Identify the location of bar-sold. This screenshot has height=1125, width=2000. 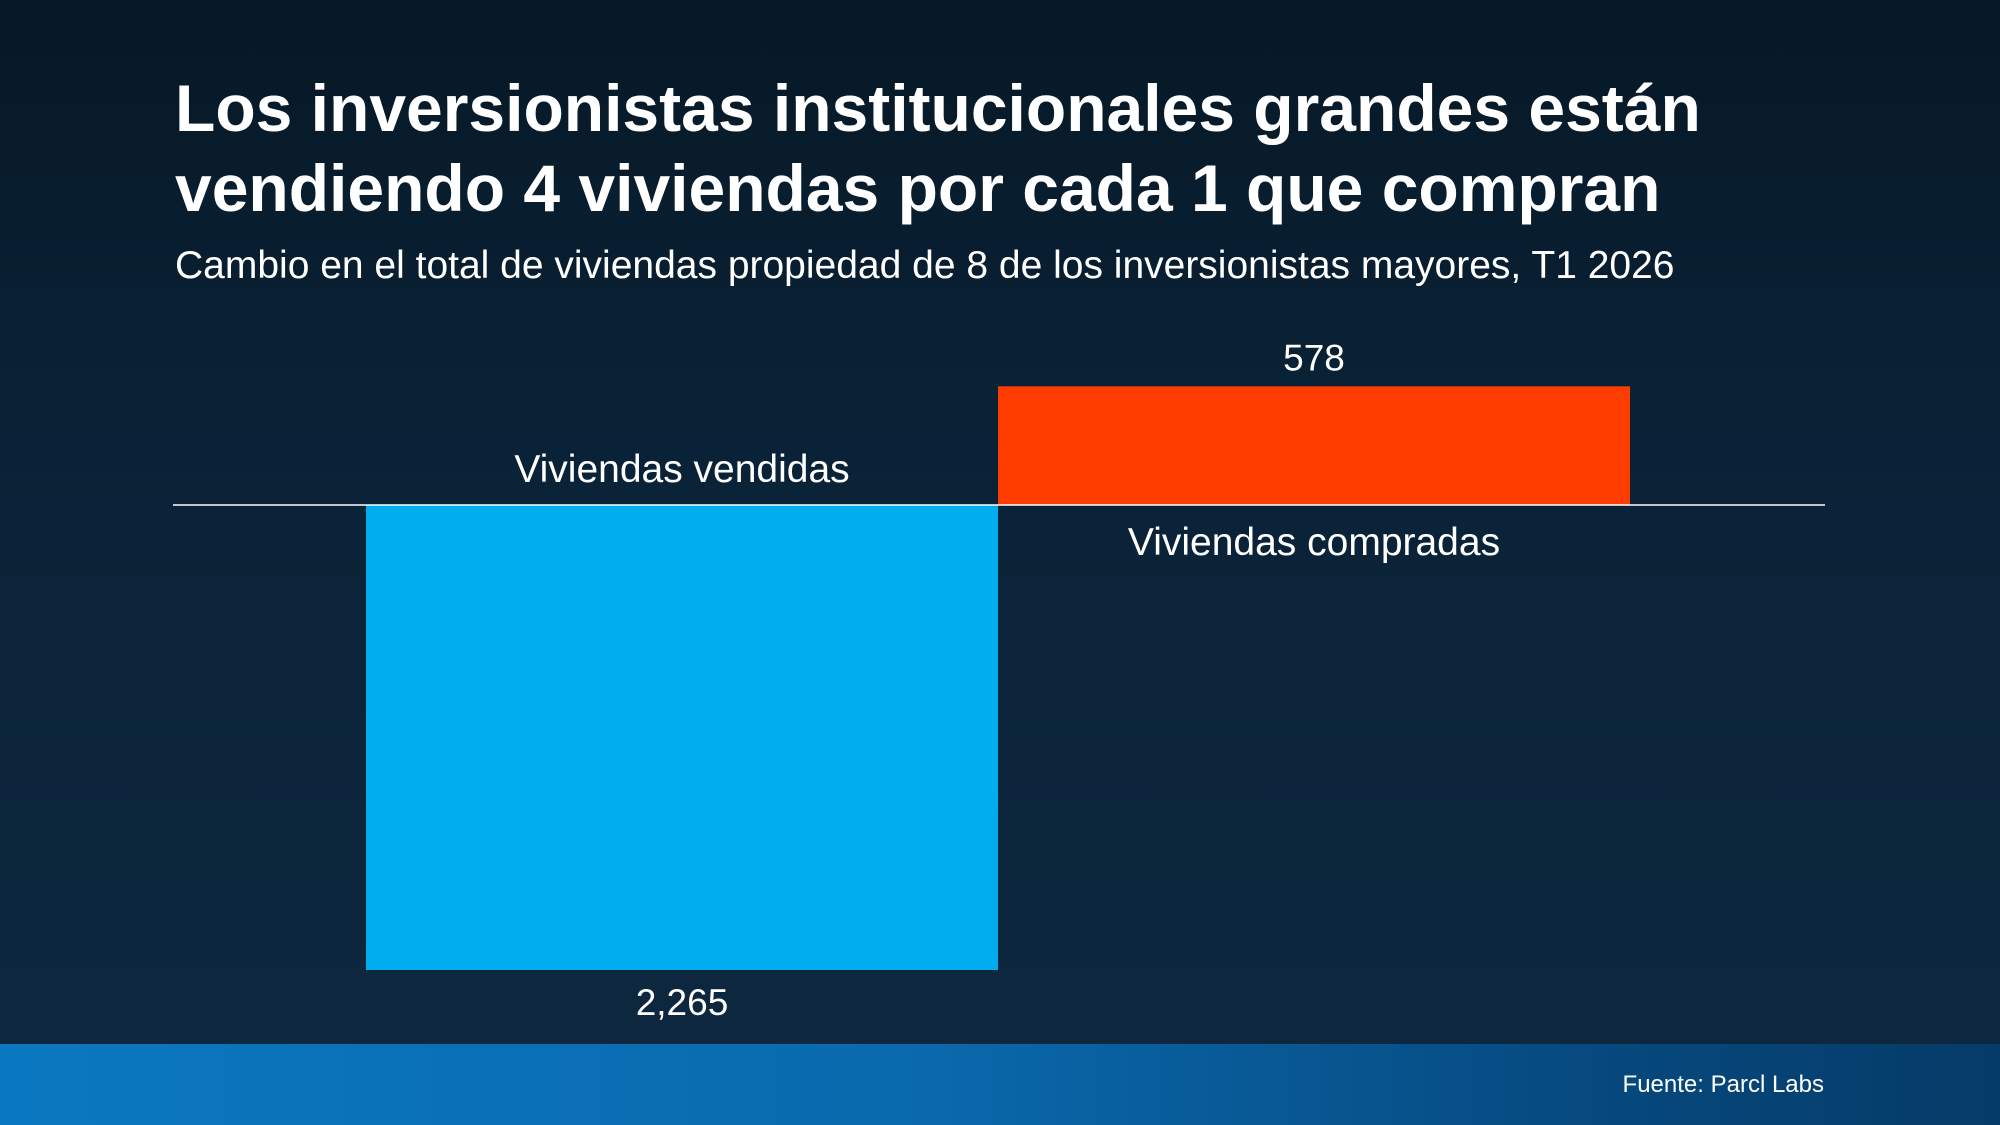
(682, 737).